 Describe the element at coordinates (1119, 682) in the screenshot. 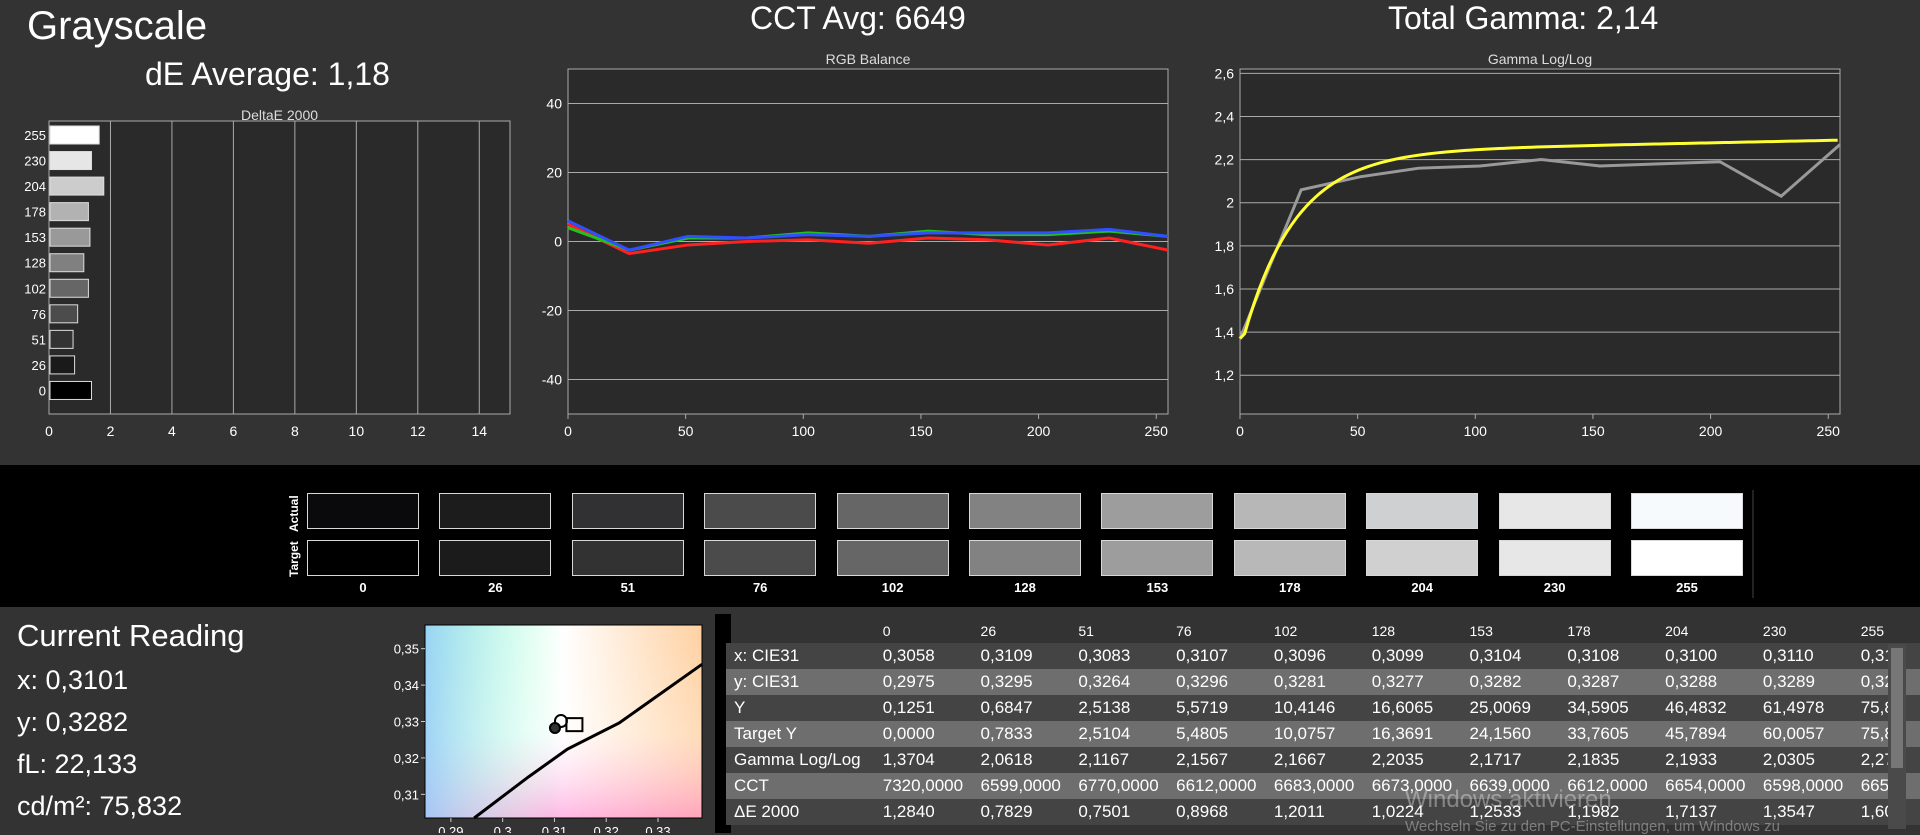

I see `table-cell: 0,3264` at that location.